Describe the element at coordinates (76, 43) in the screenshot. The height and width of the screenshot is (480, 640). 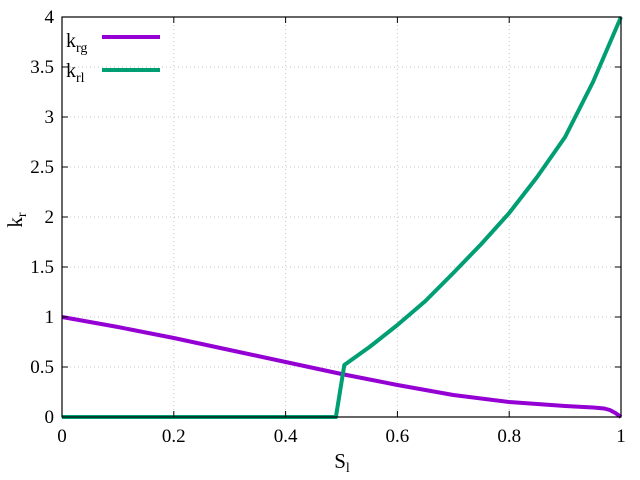
I see `legend-label-krg: krg` at that location.